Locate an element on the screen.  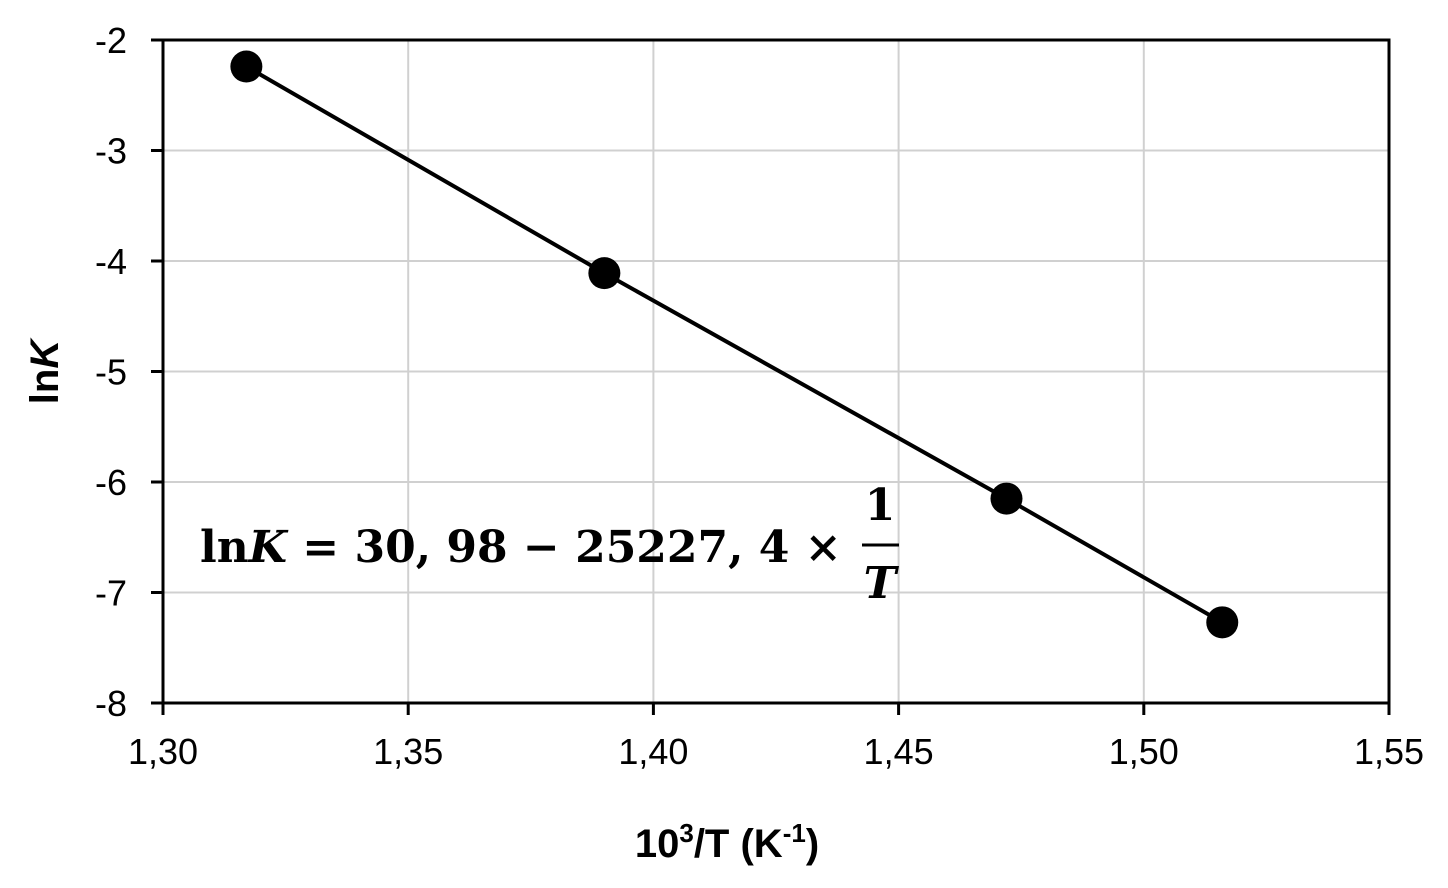
y-tick-label: -6 is located at coordinates (111, 482).